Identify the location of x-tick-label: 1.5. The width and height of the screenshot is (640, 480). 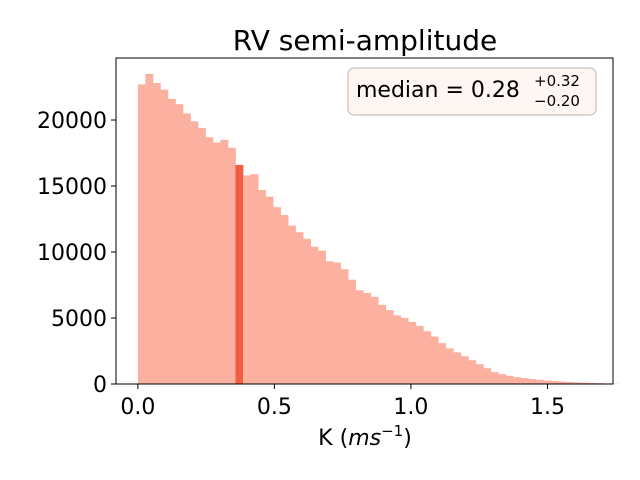
(547, 407).